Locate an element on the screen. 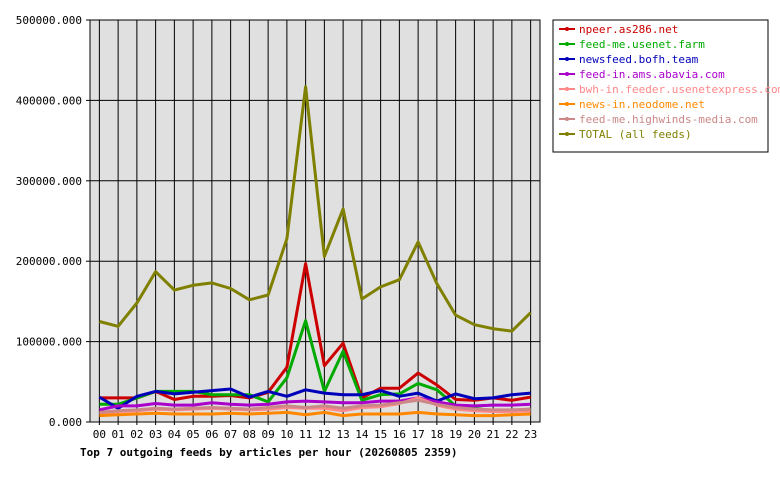 The height and width of the screenshot is (480, 780). legend-entry: TOTAL (all feeds) is located at coordinates (635, 134).